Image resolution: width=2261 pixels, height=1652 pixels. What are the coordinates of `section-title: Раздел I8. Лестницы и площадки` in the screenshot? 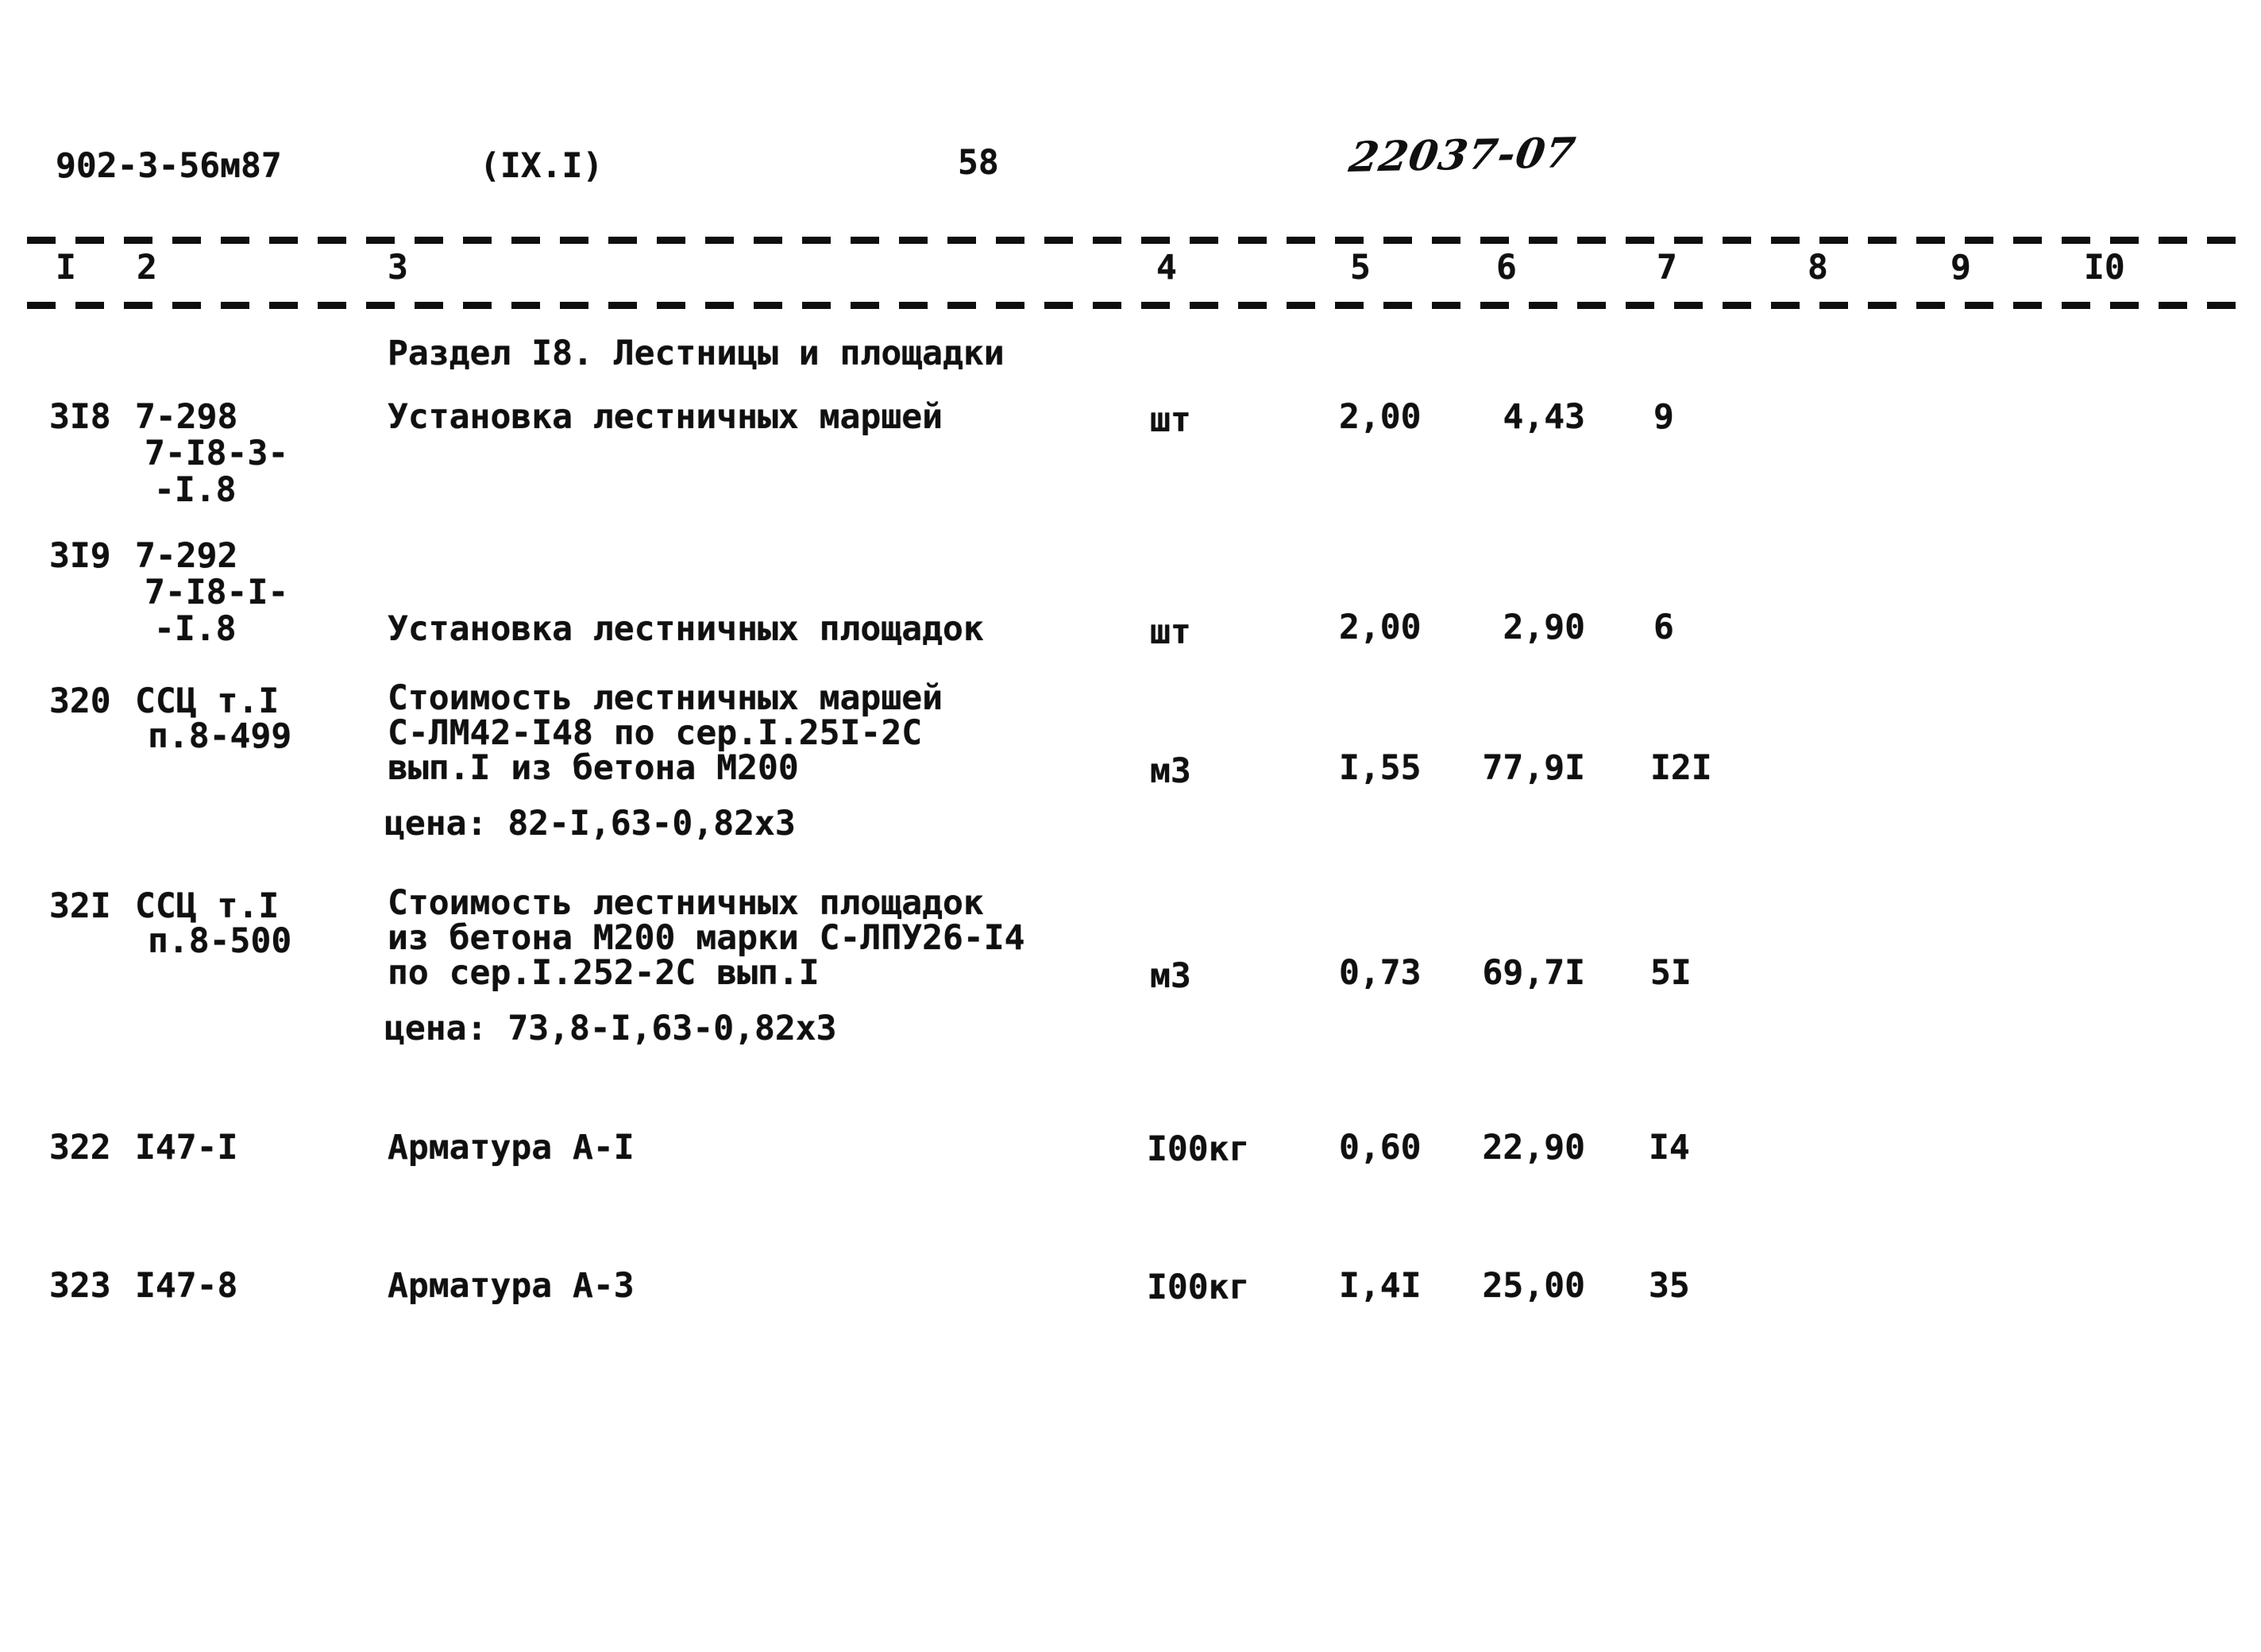 It's located at (696, 353).